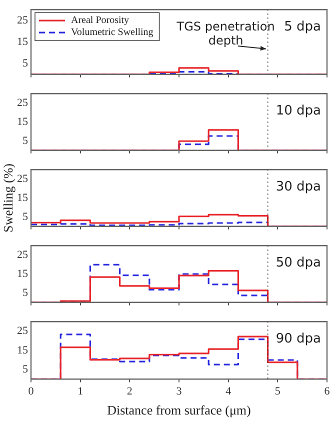  What do you see at coordinates (225, 34) in the screenshot?
I see `annotation: TGS penetration depth` at bounding box center [225, 34].